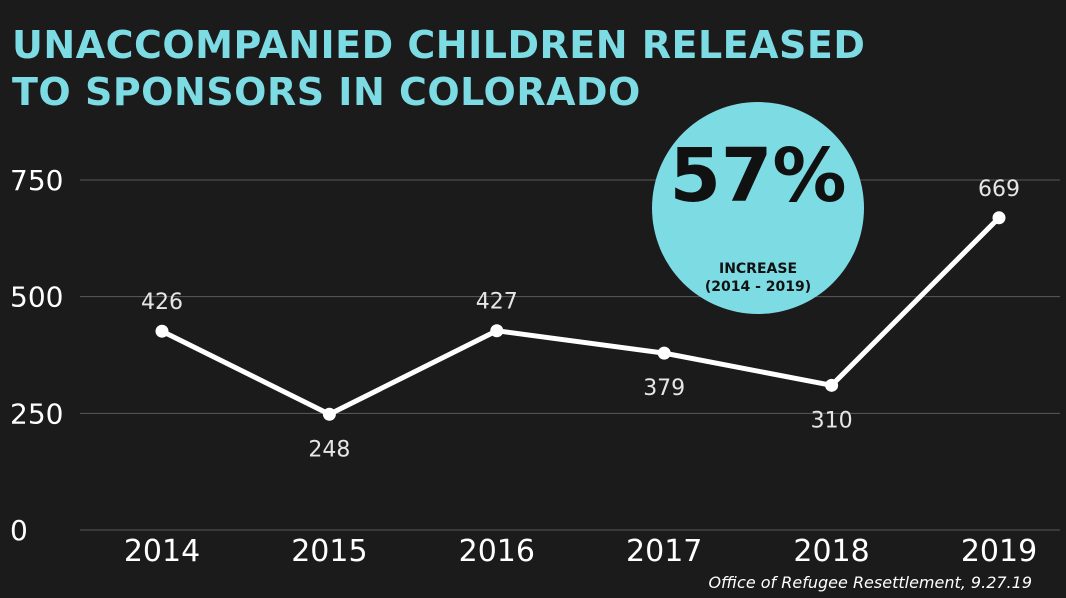 The height and width of the screenshot is (598, 1066). Describe the element at coordinates (758, 269) in the screenshot. I see `increase-label: INCREASE` at that location.